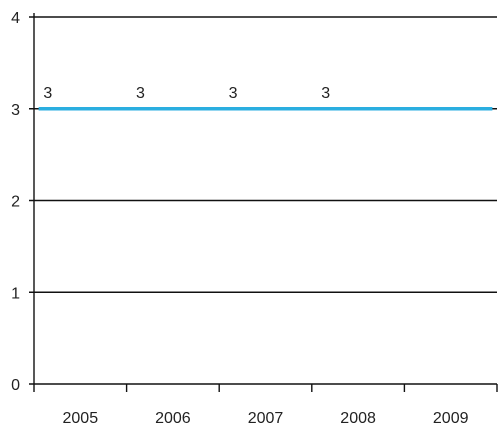 The width and height of the screenshot is (503, 429). Describe the element at coordinates (15, 18) in the screenshot. I see `y-tick-label: 4` at that location.